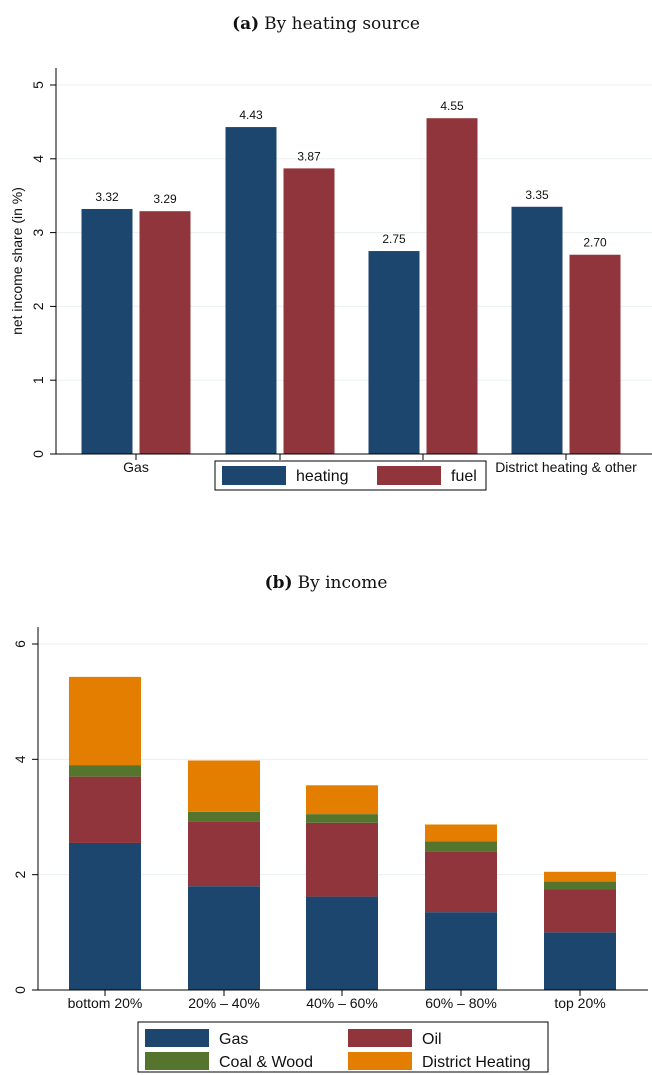  I want to click on panel-b-y-ticks: 0 2 4 6, so click(25, 817).